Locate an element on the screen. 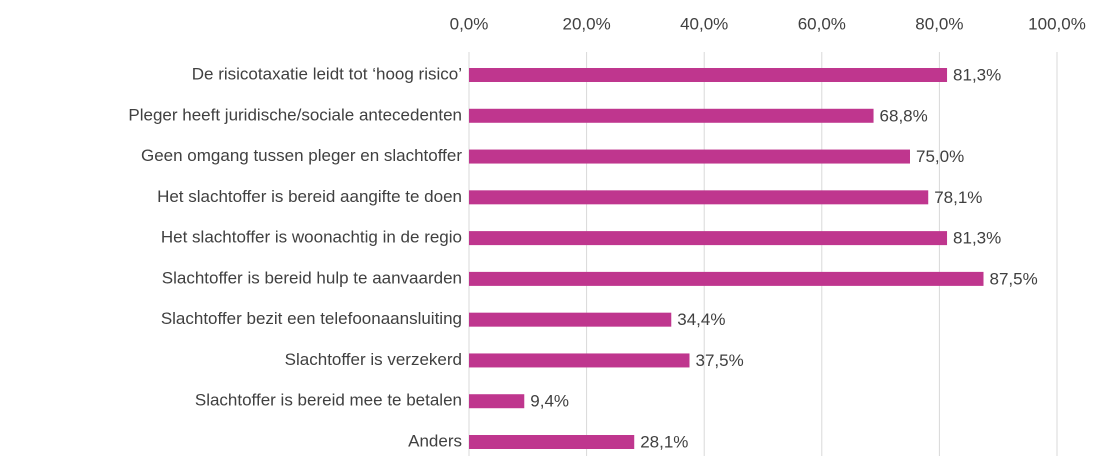 The image size is (1093, 456). x-tick-label: 20,0% is located at coordinates (586, 23).